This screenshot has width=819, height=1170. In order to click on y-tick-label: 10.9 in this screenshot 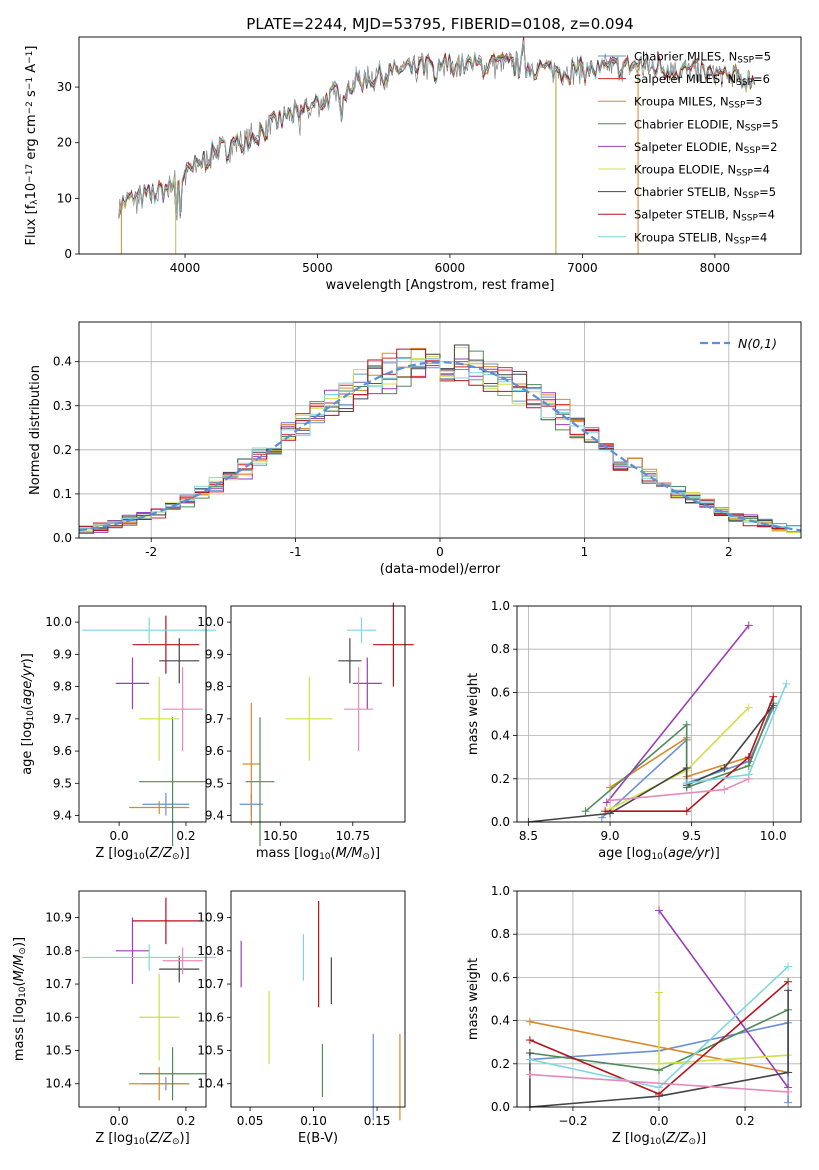, I will do `click(210, 918)`.